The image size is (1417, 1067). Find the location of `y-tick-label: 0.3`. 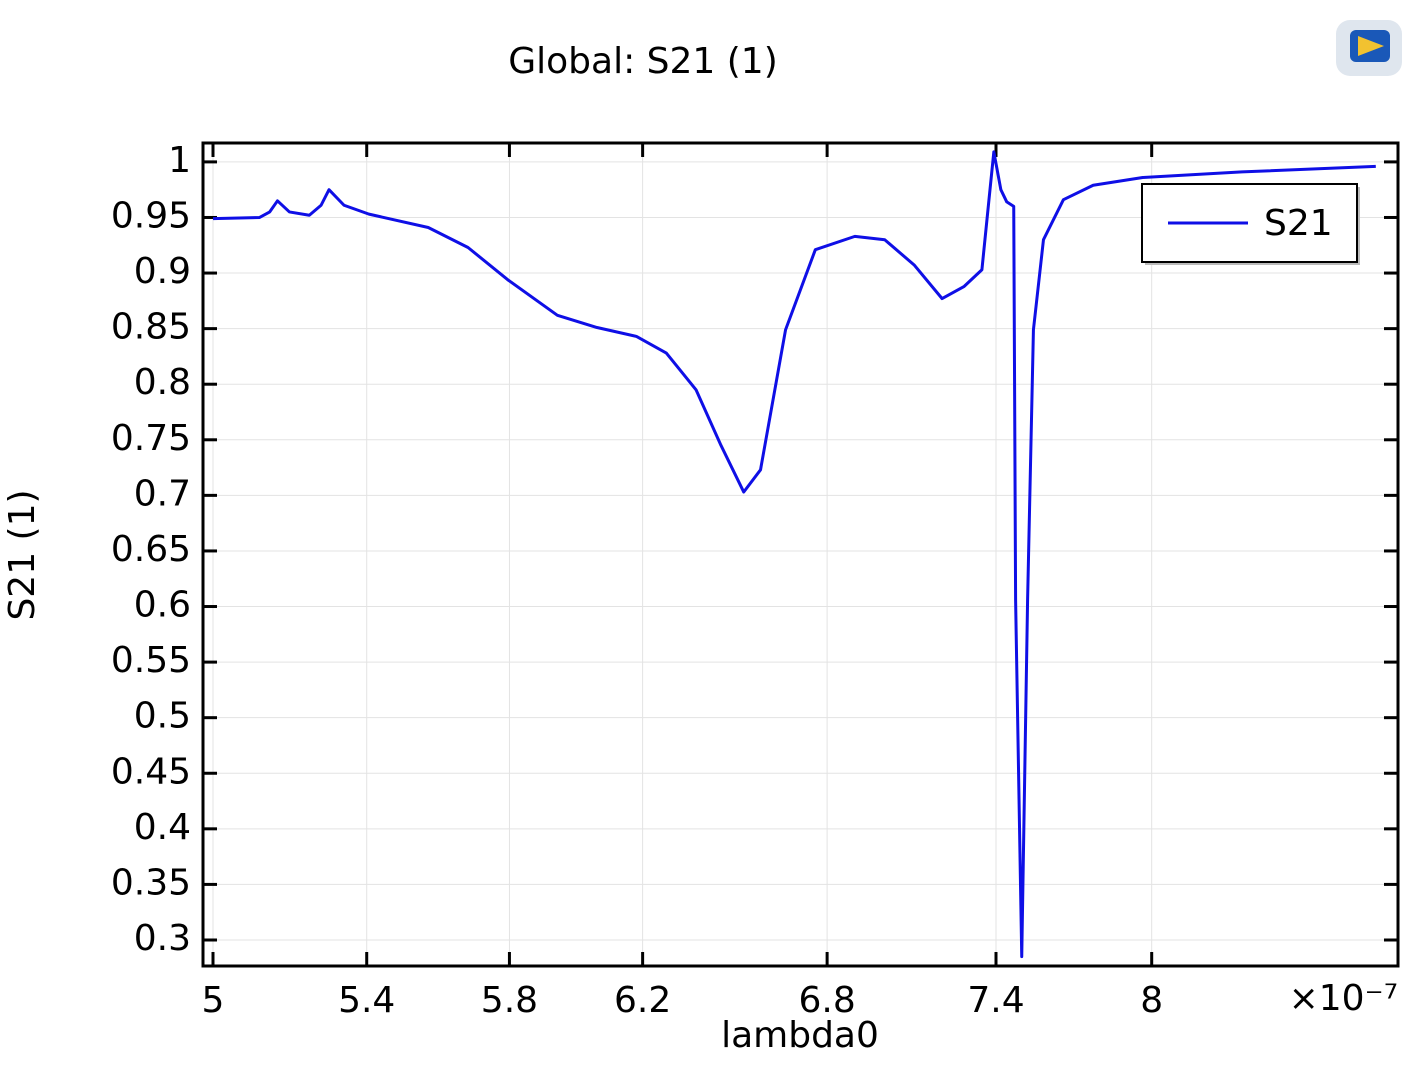

y-tick-label: 0.3 is located at coordinates (162, 938).